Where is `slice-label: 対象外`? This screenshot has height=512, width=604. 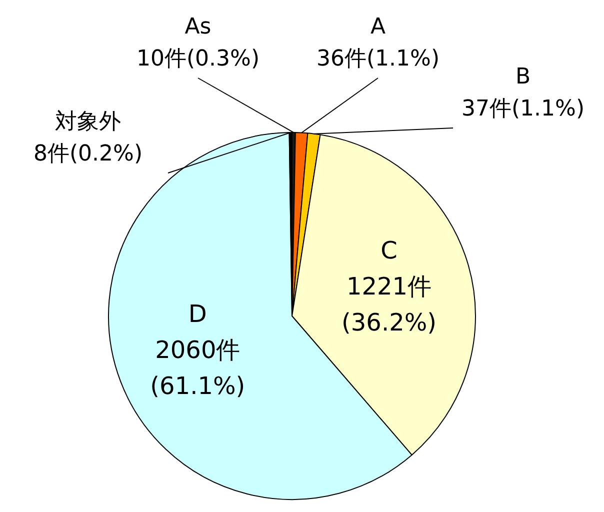 slice-label: 対象外 is located at coordinates (88, 122).